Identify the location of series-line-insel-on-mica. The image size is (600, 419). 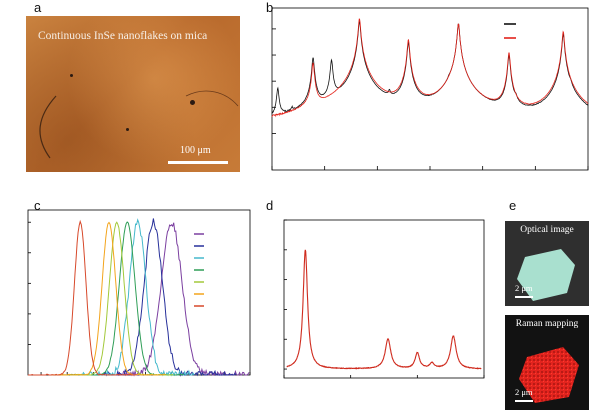
(430, 67).